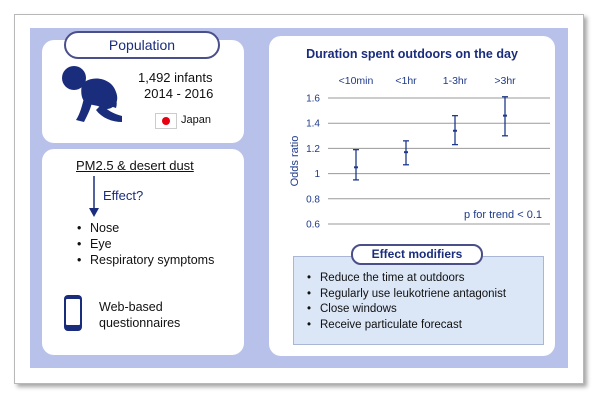  Describe the element at coordinates (503, 215) in the screenshot. I see `trend-annotation: p for trend < 0.1` at that location.